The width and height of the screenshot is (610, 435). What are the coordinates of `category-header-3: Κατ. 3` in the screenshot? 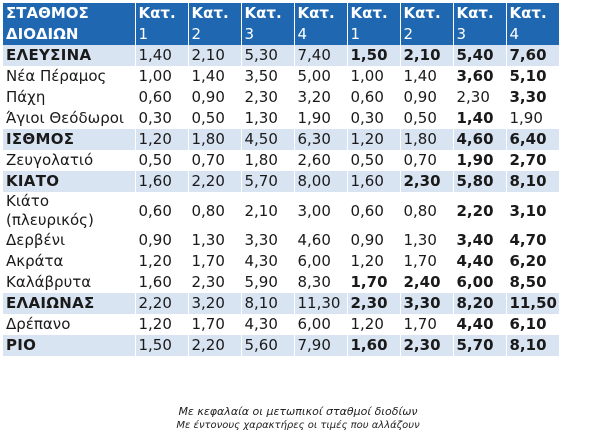 It's located at (268, 24).